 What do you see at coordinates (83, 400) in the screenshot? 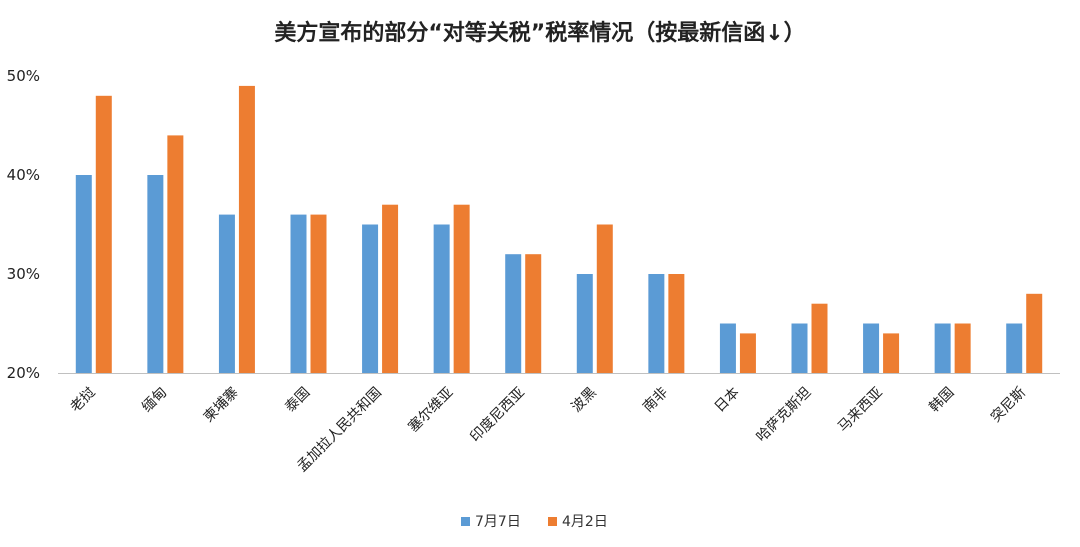
I see `x-tick-label: 老挝` at bounding box center [83, 400].